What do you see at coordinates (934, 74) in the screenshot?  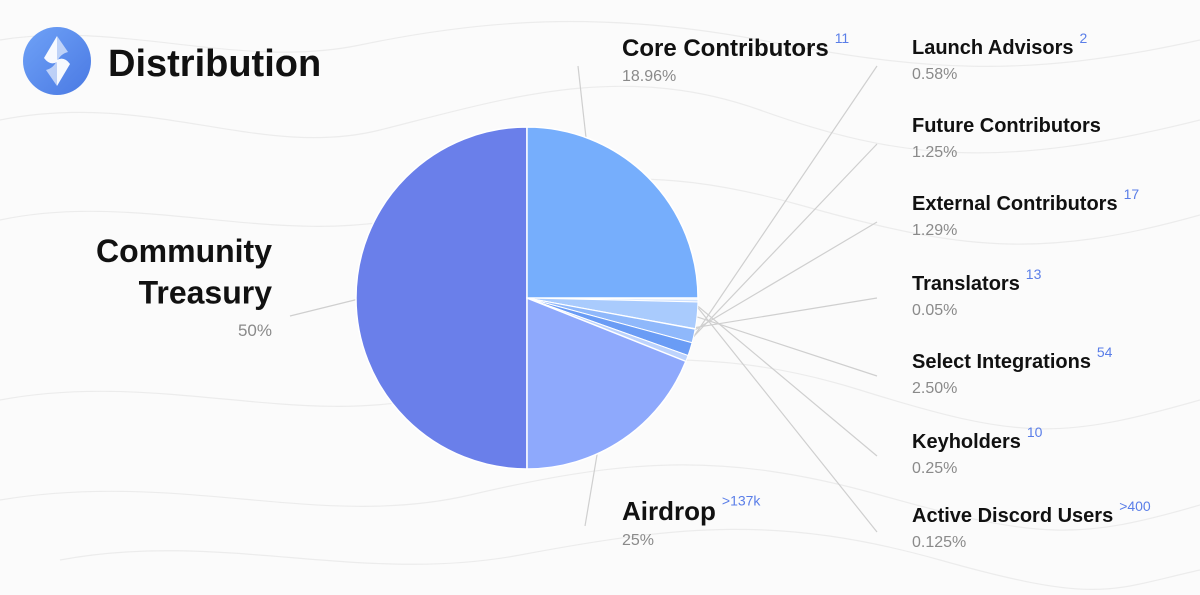 I see `slice-percent-launch-advisors: 0.58%` at bounding box center [934, 74].